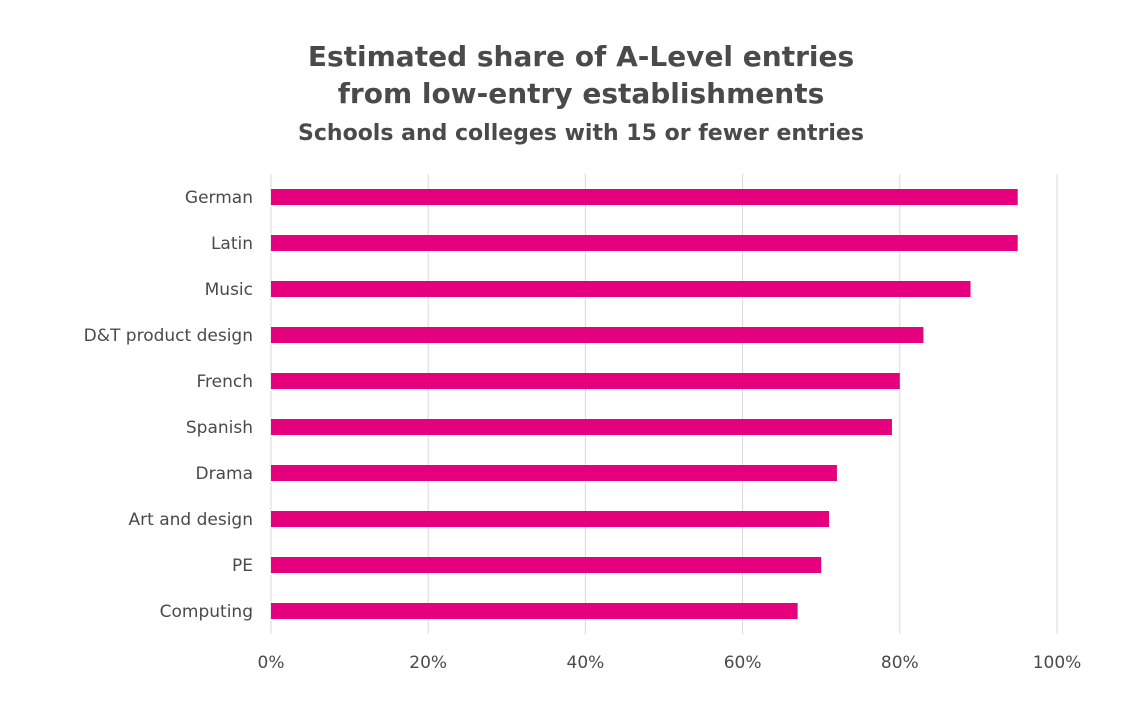 The width and height of the screenshot is (1136, 716). Describe the element at coordinates (229, 290) in the screenshot. I see `category-label: Music` at that location.